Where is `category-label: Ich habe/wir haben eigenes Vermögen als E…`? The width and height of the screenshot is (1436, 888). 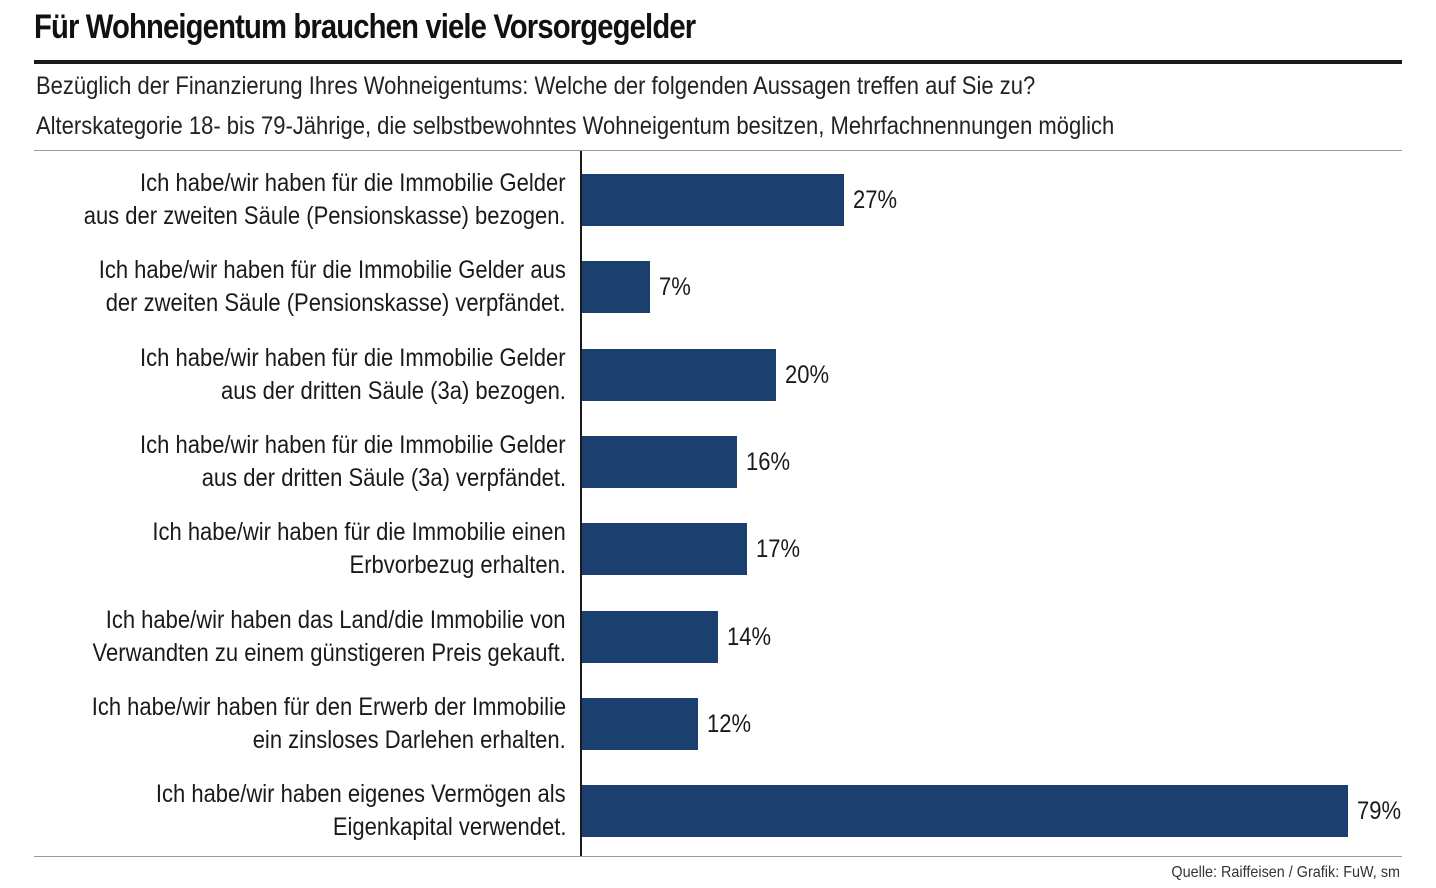 category-label: Ich habe/wir haben eigenes Vermögen als E… is located at coordinates (286, 811).